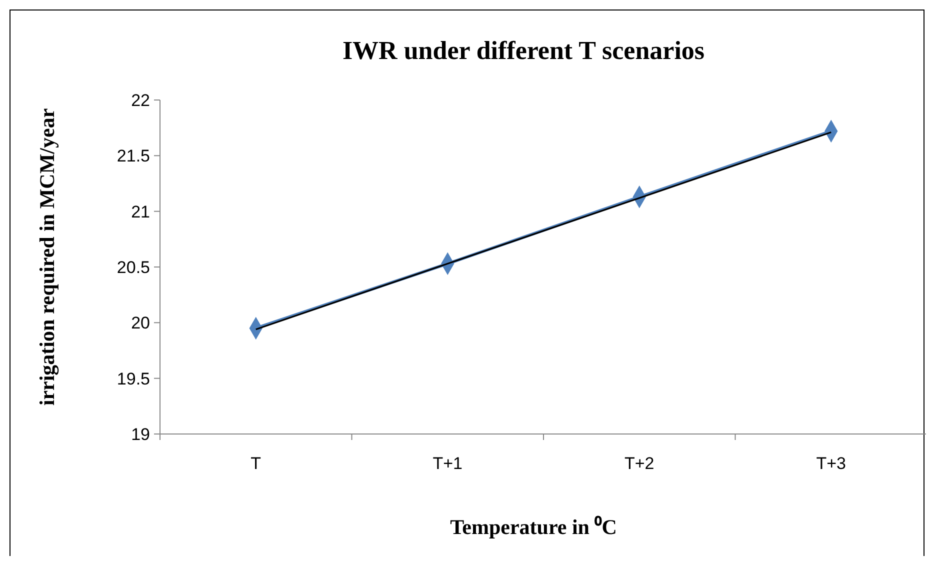 The image size is (934, 564). What do you see at coordinates (256, 463) in the screenshot?
I see `x-tick-label: T` at bounding box center [256, 463].